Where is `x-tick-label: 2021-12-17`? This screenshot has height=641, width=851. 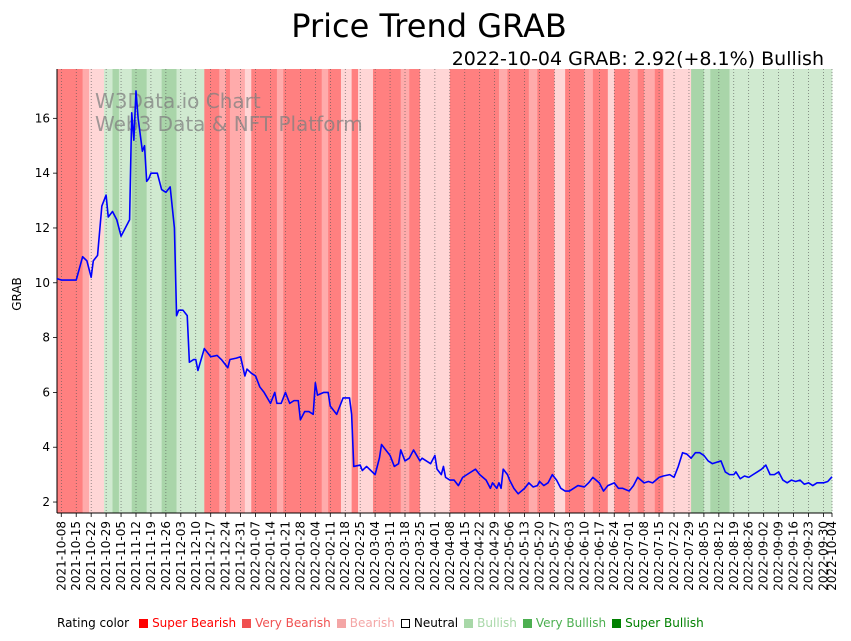
x-tick-label: 2021-12-17 is located at coordinates (211, 556).